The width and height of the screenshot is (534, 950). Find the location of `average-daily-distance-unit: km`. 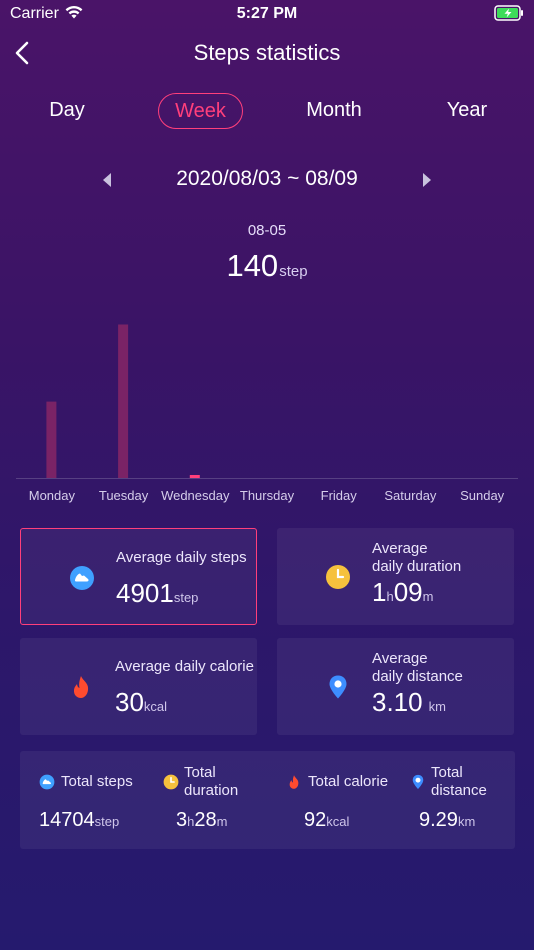

average-daily-distance-unit: km is located at coordinates (437, 706).